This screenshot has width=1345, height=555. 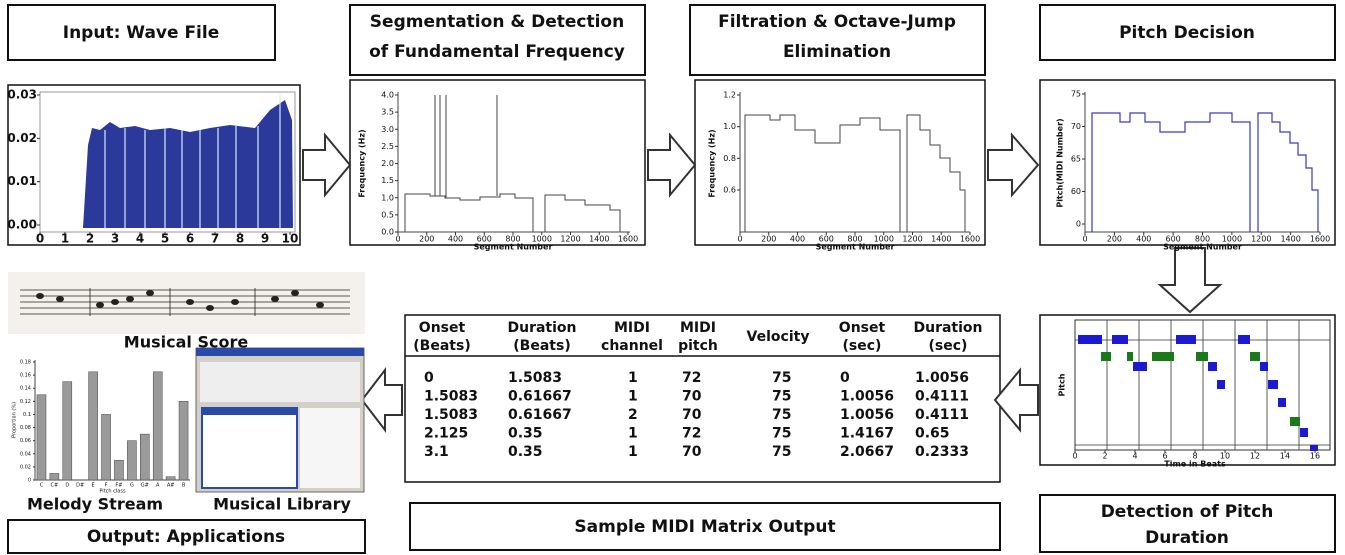 What do you see at coordinates (387, 214) in the screenshot?
I see `y-tick-label: 0.5` at bounding box center [387, 214].